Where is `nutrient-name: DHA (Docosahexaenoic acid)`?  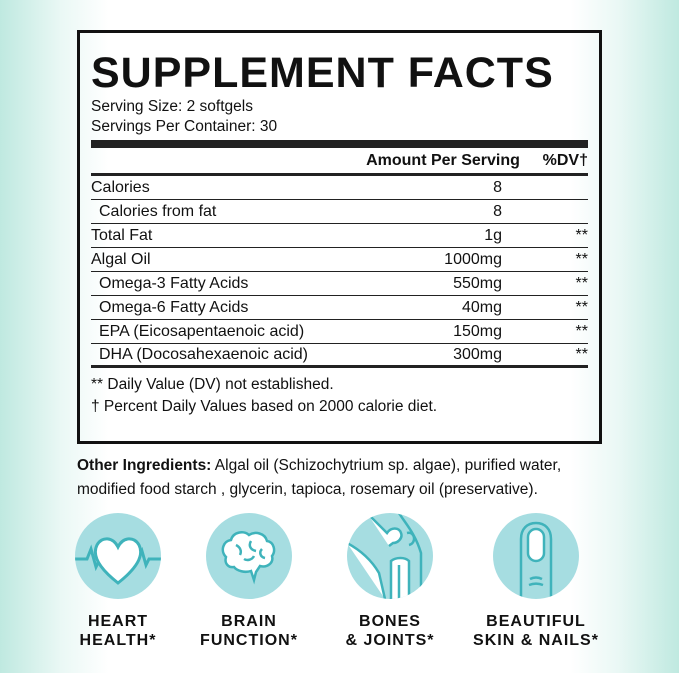
nutrient-name: DHA (Docosahexaenoic acid) is located at coordinates (203, 354).